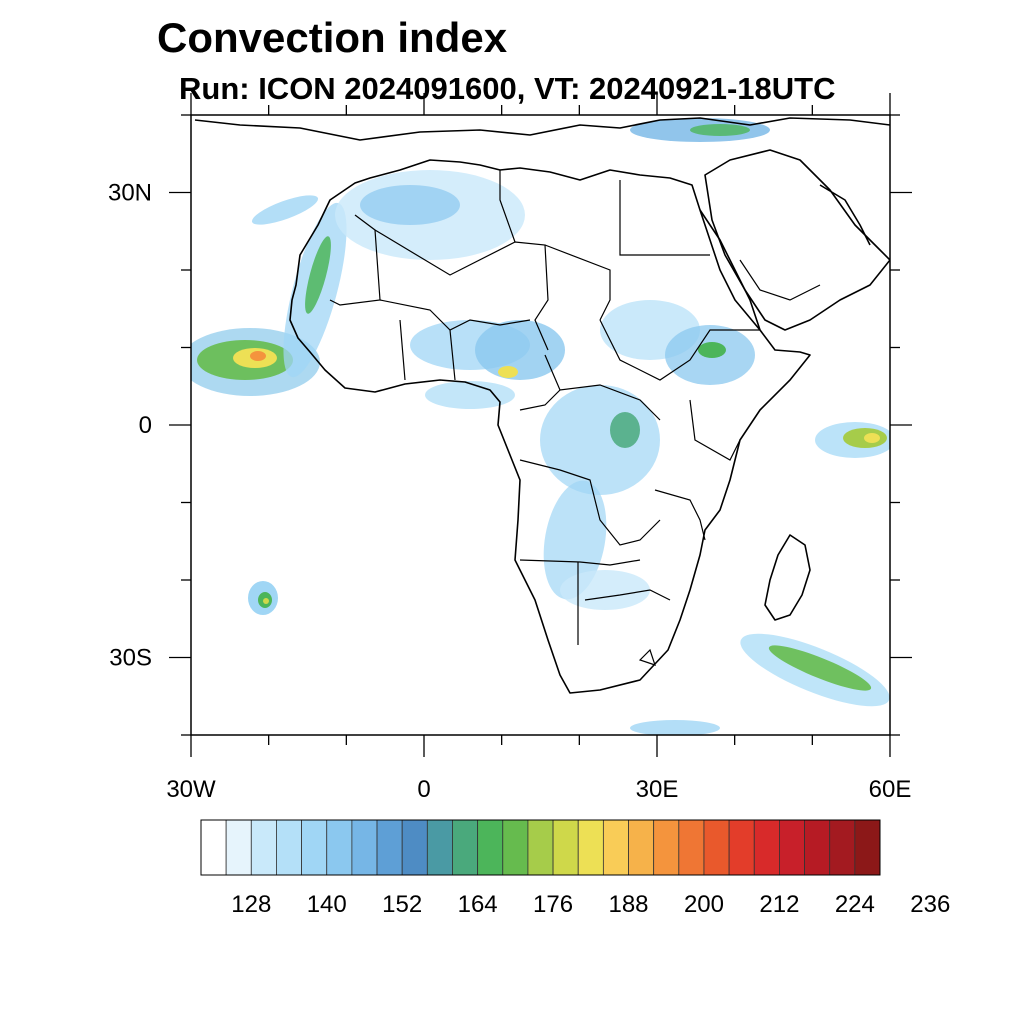 The width and height of the screenshot is (1024, 1024). What do you see at coordinates (130, 658) in the screenshot?
I see `y-tick-label: 30S` at bounding box center [130, 658].